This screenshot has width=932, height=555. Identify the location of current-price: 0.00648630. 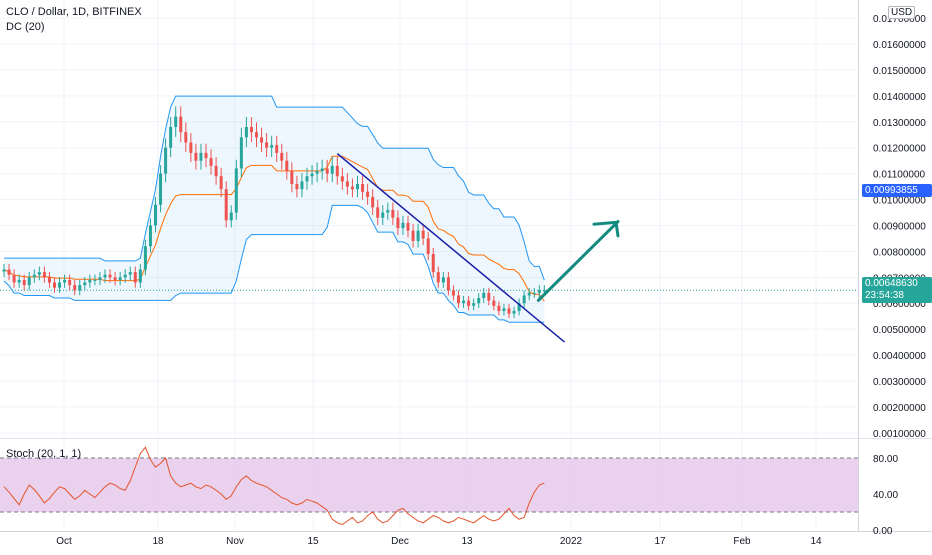
(891, 283).